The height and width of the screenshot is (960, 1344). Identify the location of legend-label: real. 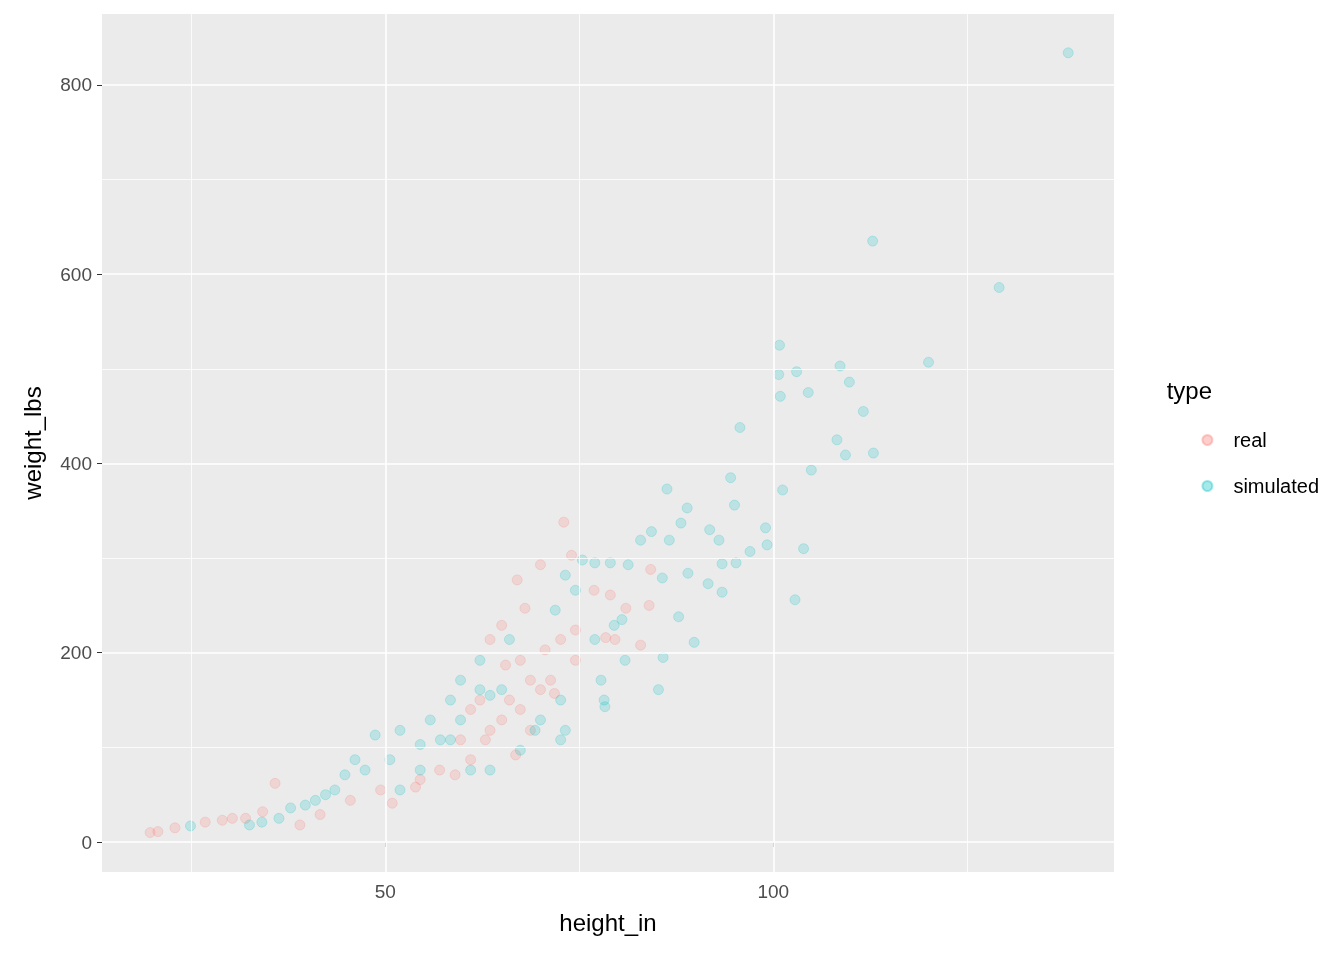
(1250, 440).